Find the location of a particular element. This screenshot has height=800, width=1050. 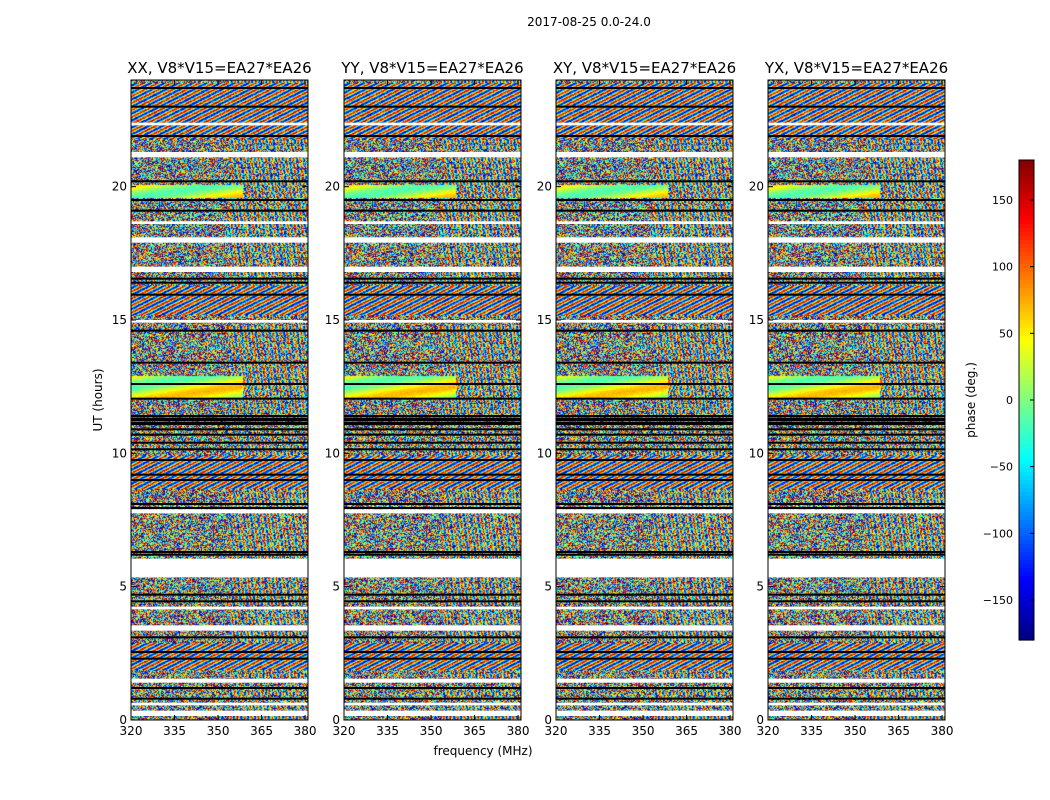

panel-title: XX, V8*V15=EA27*EA26 is located at coordinates (219, 68).